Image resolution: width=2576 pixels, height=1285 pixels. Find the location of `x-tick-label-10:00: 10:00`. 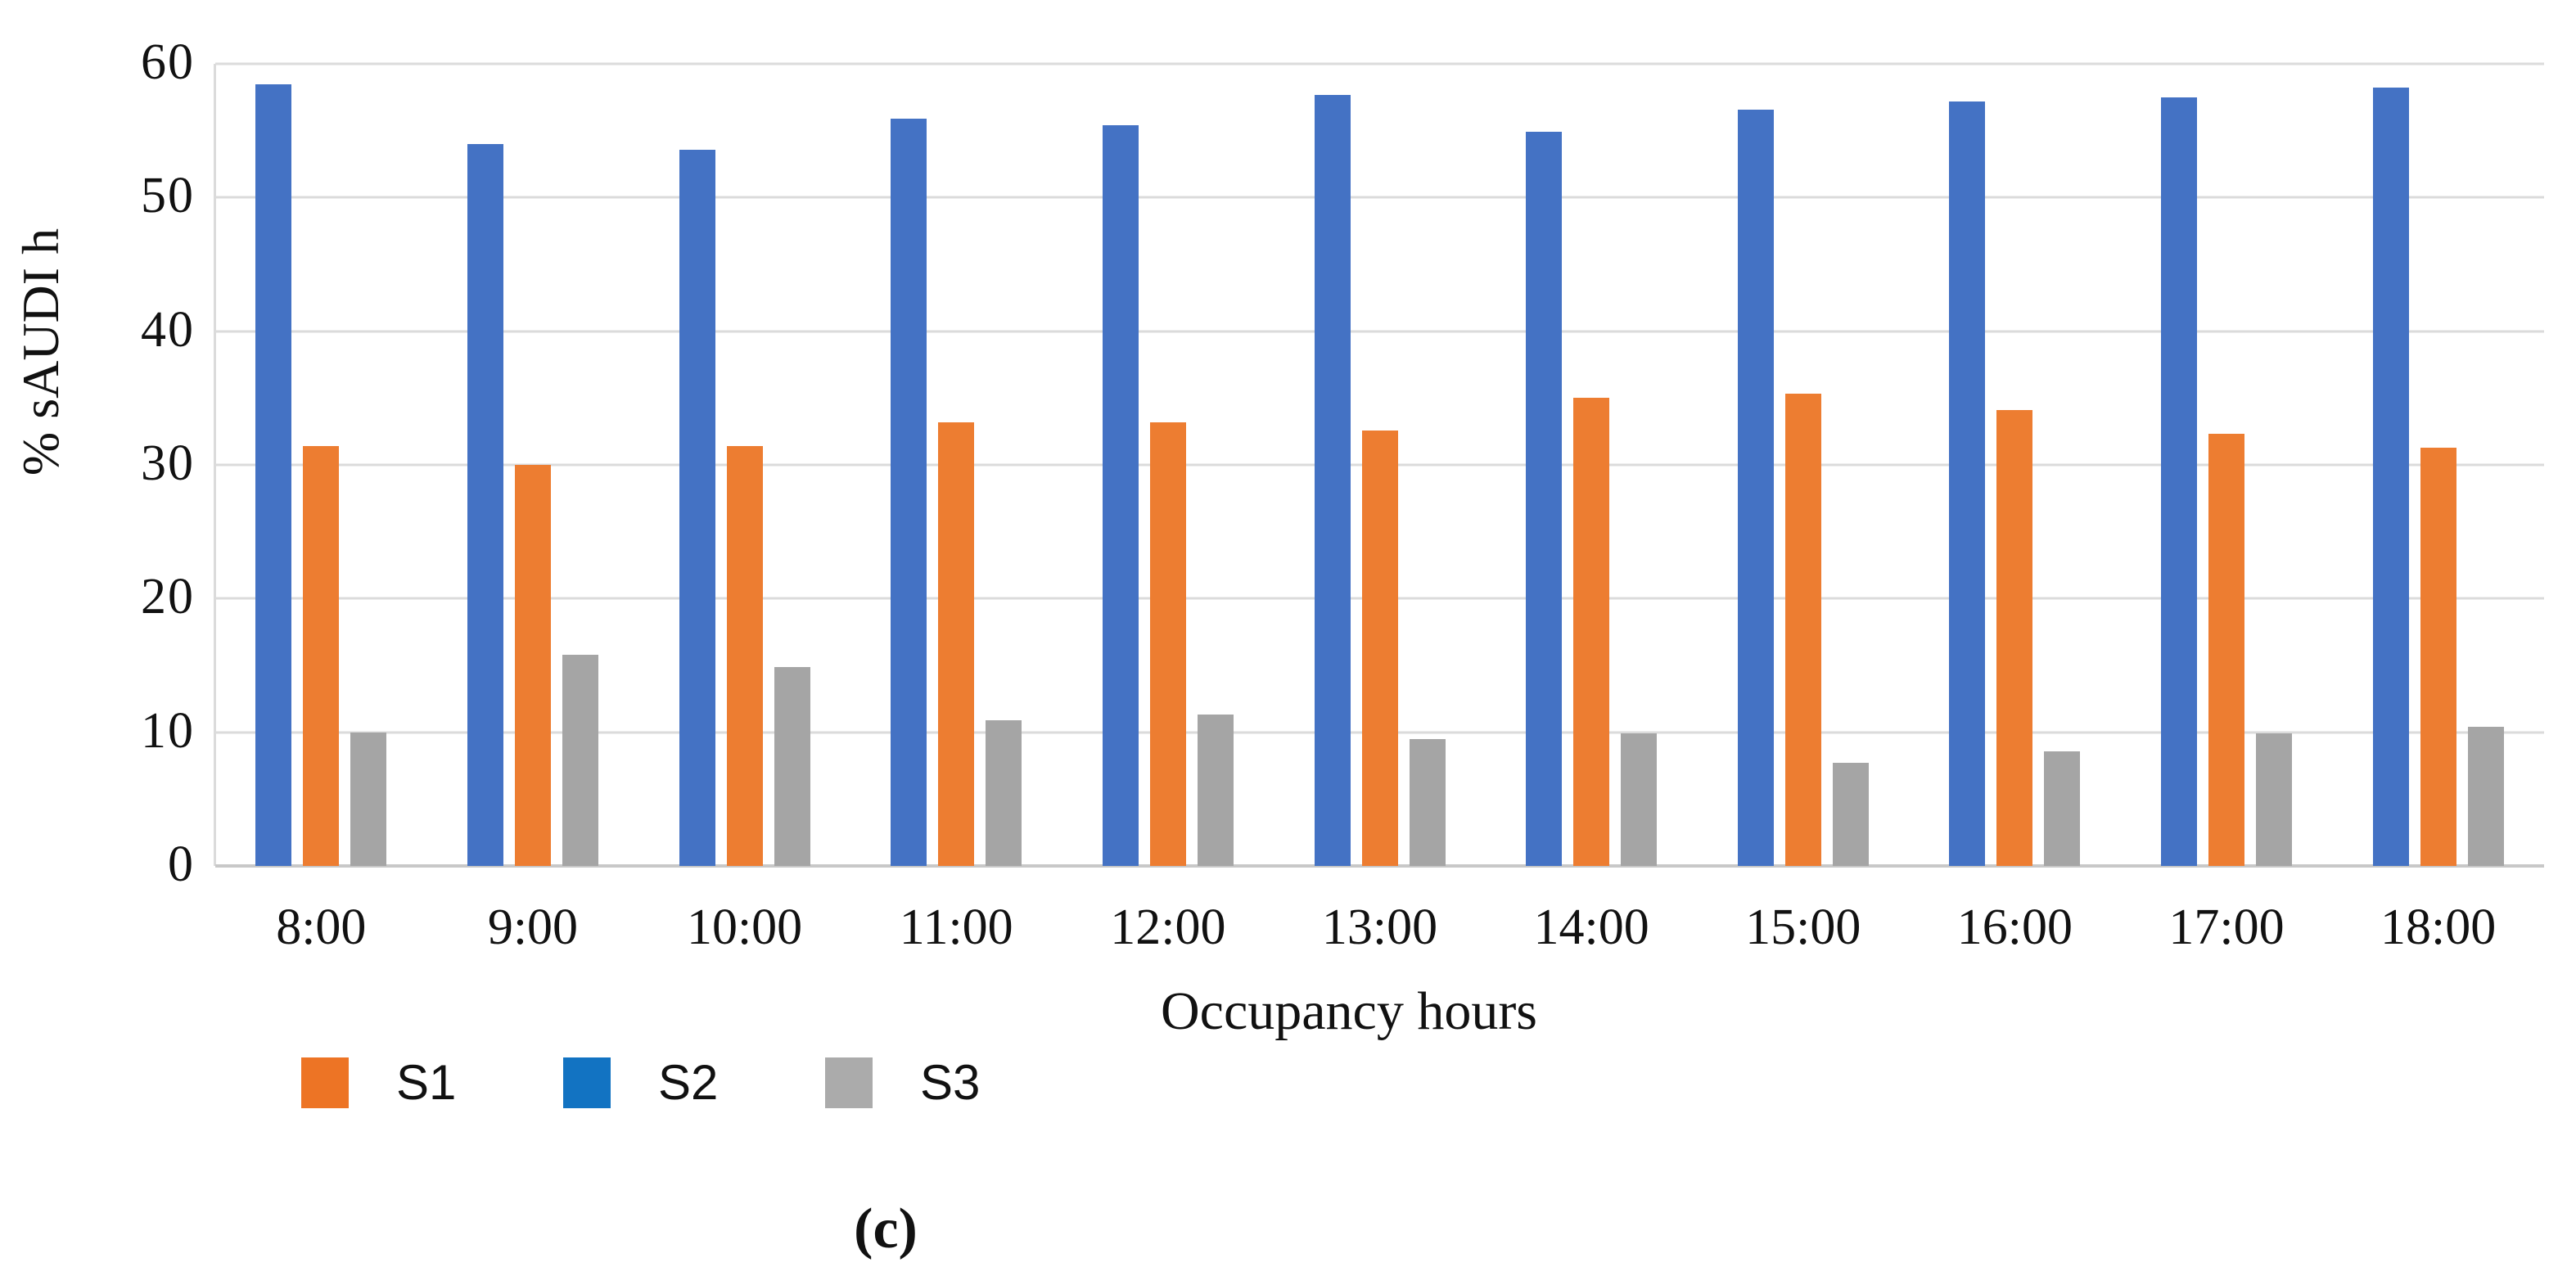

x-tick-label-10:00: 10:00 is located at coordinates (744, 928).